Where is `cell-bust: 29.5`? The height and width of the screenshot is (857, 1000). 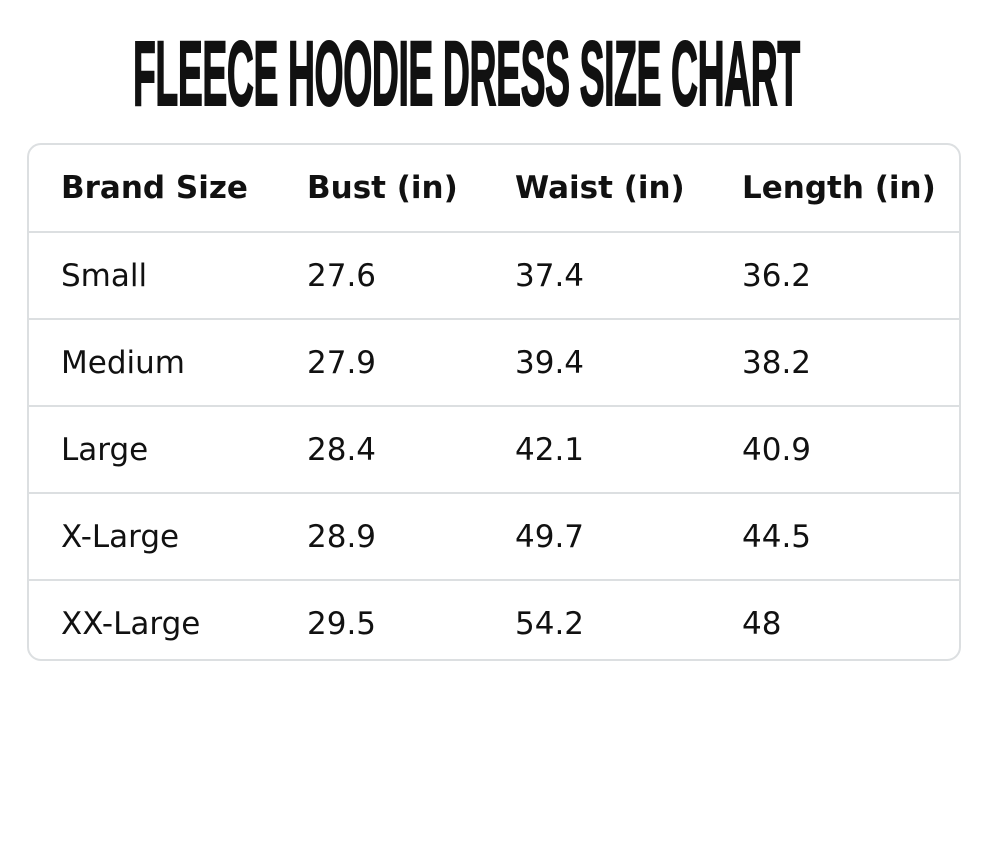 cell-bust: 29.5 is located at coordinates (342, 623).